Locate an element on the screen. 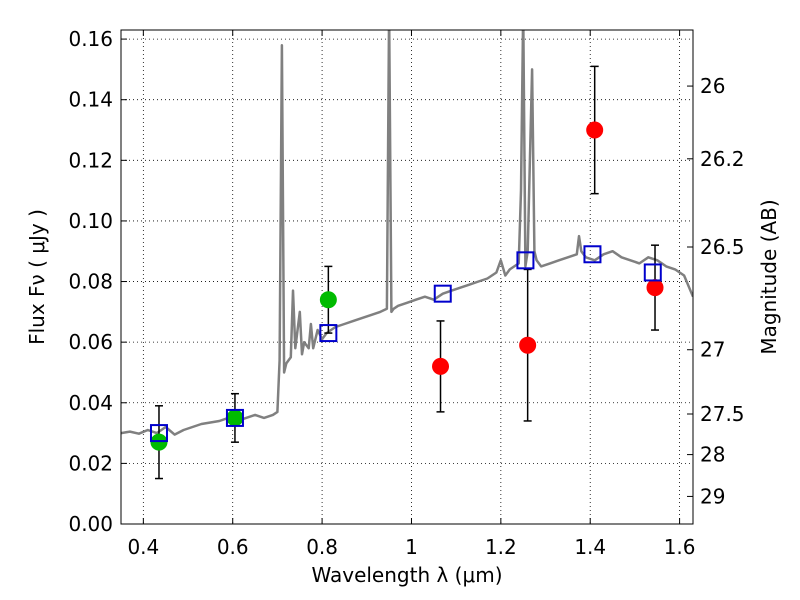 The width and height of the screenshot is (800, 600). x-tick-label: 0.8 is located at coordinates (322, 547).